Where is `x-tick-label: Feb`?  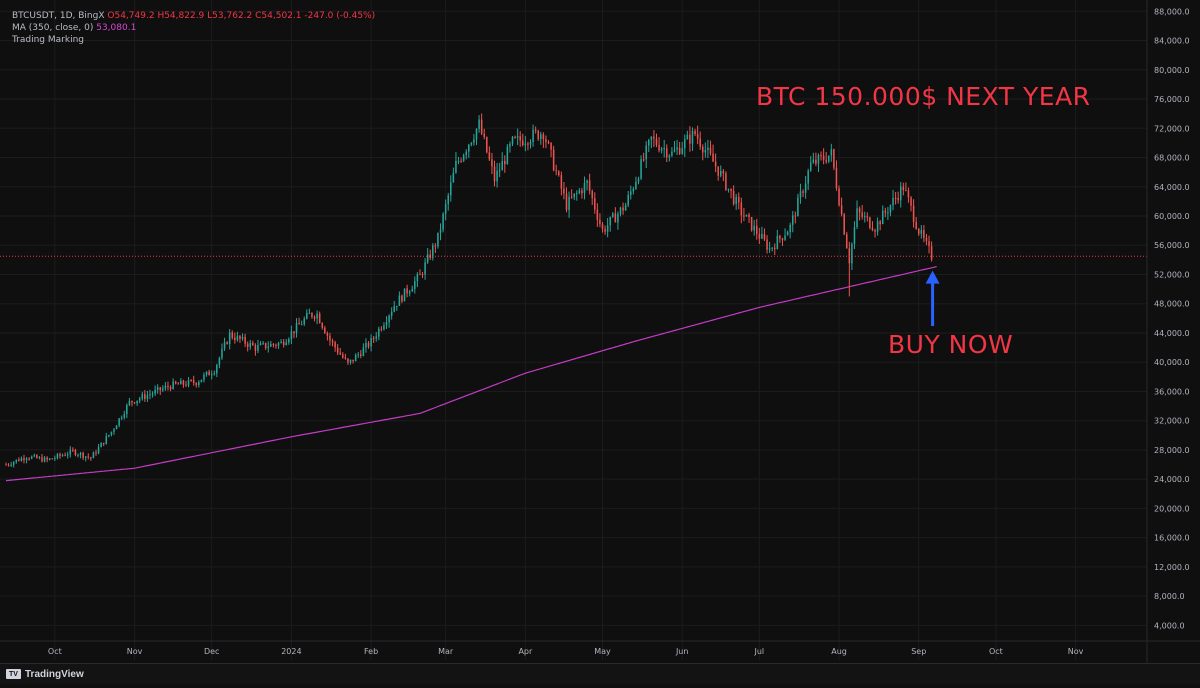
x-tick-label: Feb is located at coordinates (371, 651).